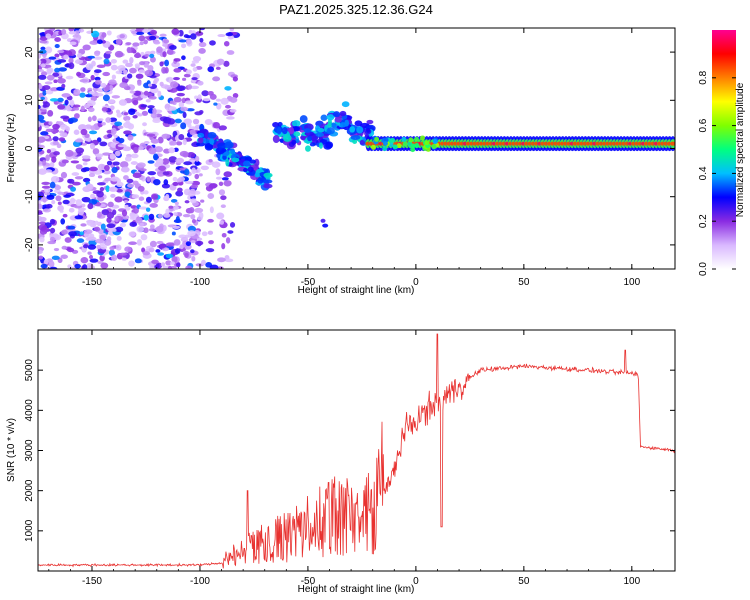 The height and width of the screenshot is (600, 750). Describe the element at coordinates (356, 9) in the screenshot. I see `chart-title: PAZ1.2025.325.12.36.G24` at that location.